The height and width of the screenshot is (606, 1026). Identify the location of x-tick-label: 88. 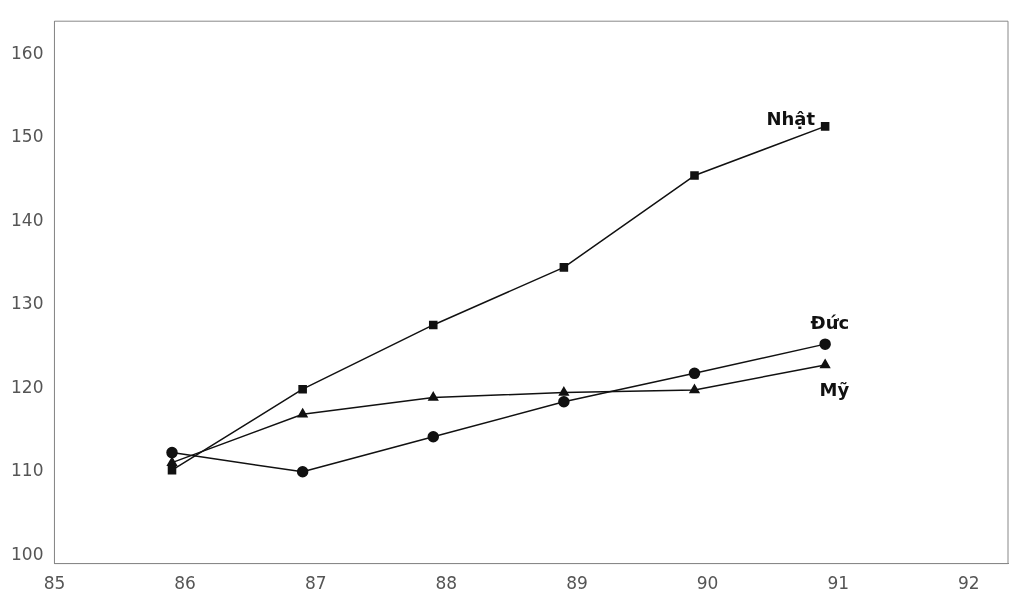
(446, 583).